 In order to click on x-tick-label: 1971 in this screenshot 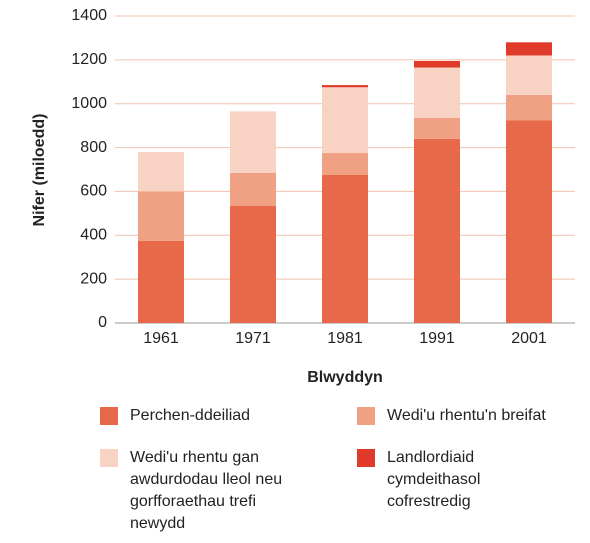, I will do `click(253, 338)`.